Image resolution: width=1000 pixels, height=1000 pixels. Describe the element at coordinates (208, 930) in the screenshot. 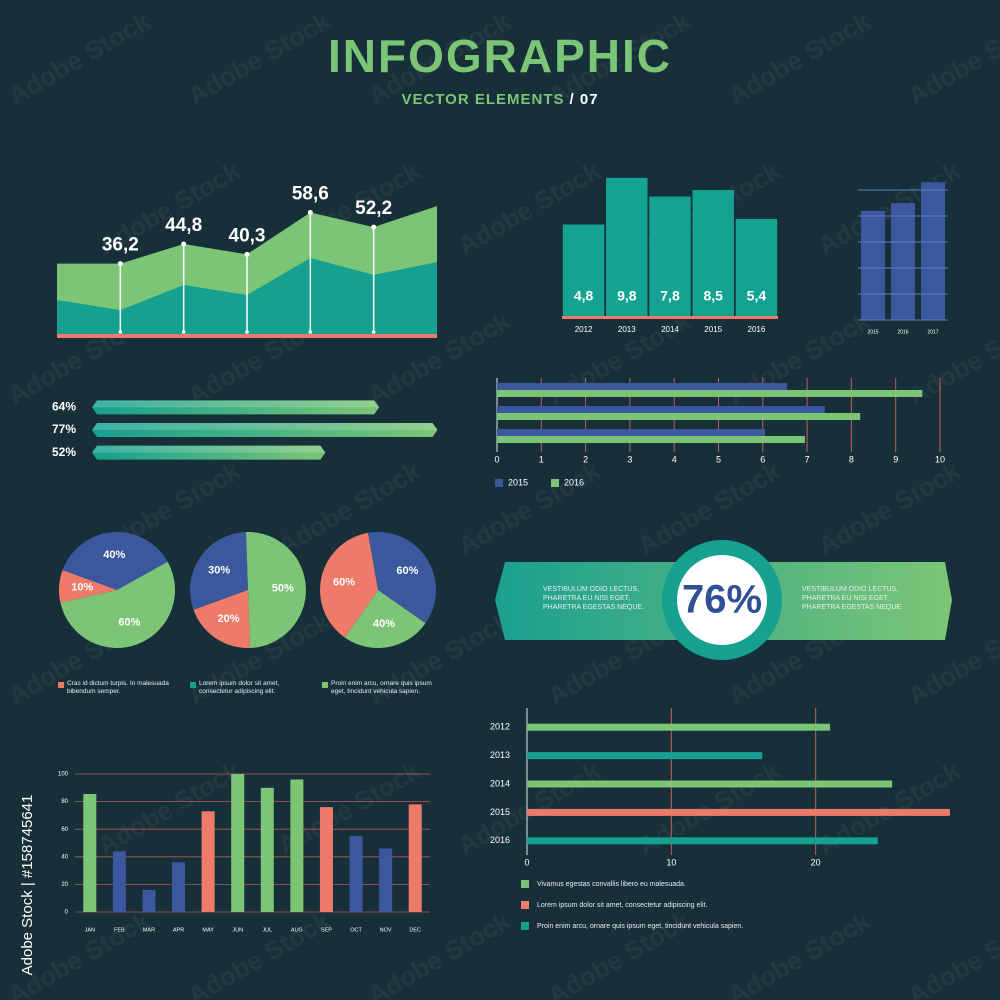

I see `x-tick-label: MAY` at that location.